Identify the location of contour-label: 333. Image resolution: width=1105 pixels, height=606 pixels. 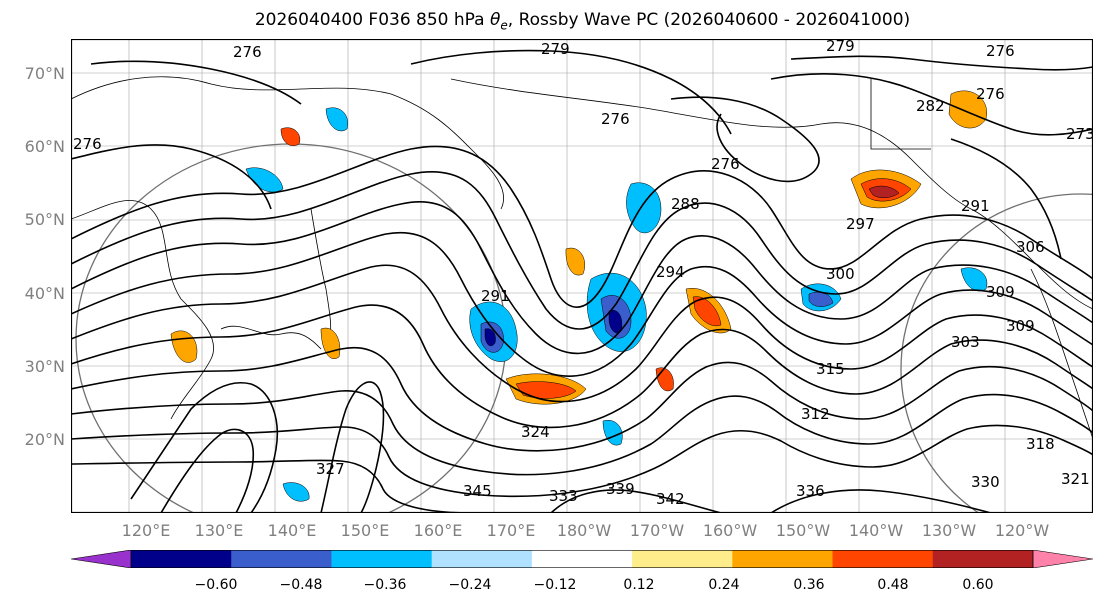
(563, 496).